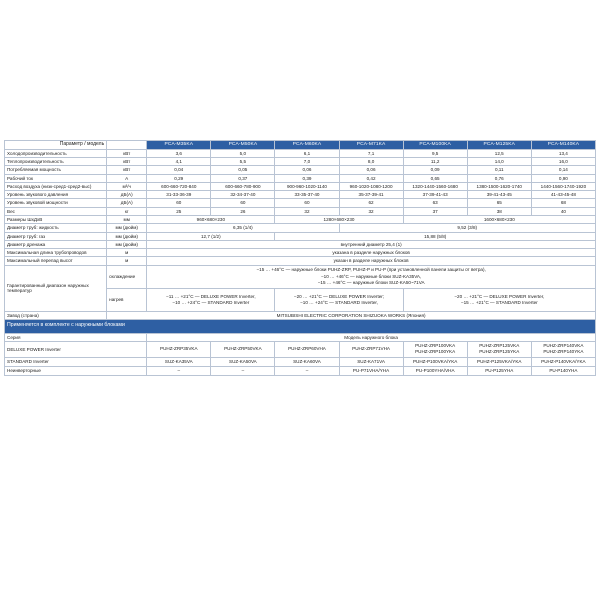 The width and height of the screenshot is (600, 600). I want to click on row-value: 25, so click(179, 211).